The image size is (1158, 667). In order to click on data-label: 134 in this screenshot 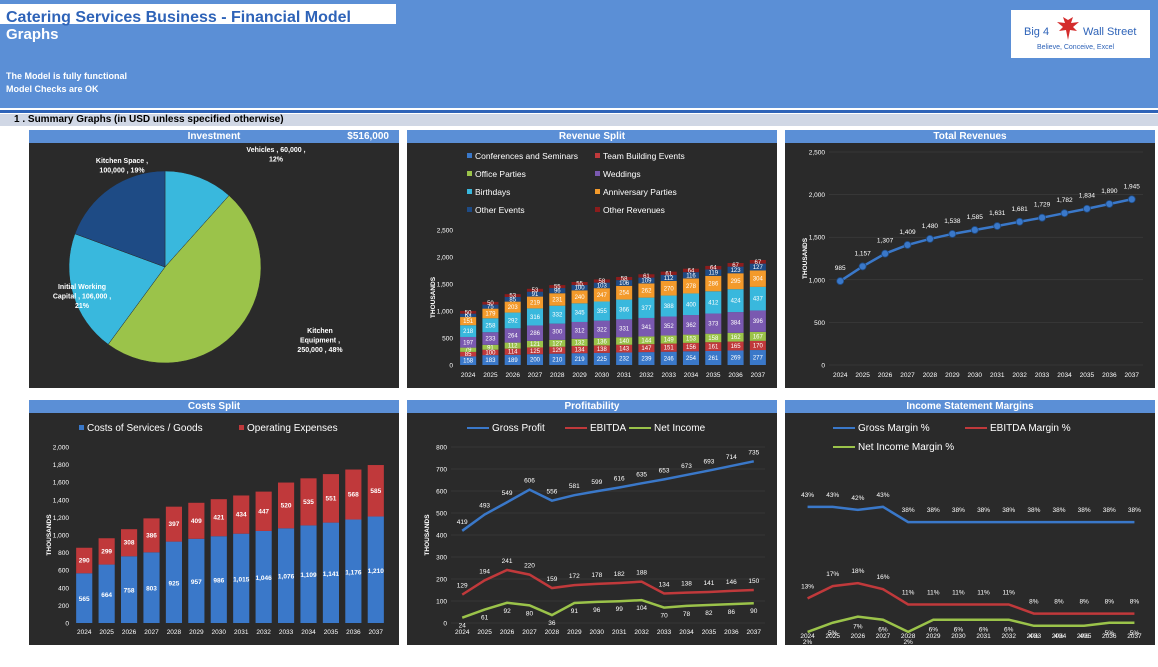, I will do `click(664, 585)`.